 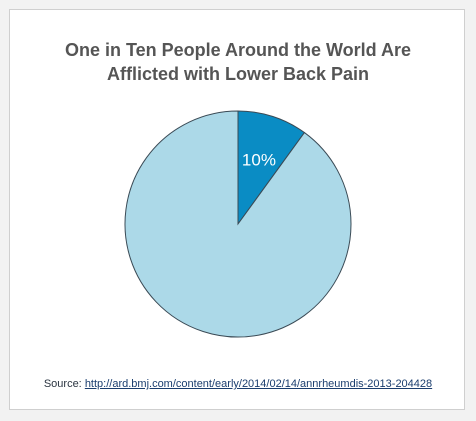 I want to click on source-prefix: Source:, so click(x=62, y=384).